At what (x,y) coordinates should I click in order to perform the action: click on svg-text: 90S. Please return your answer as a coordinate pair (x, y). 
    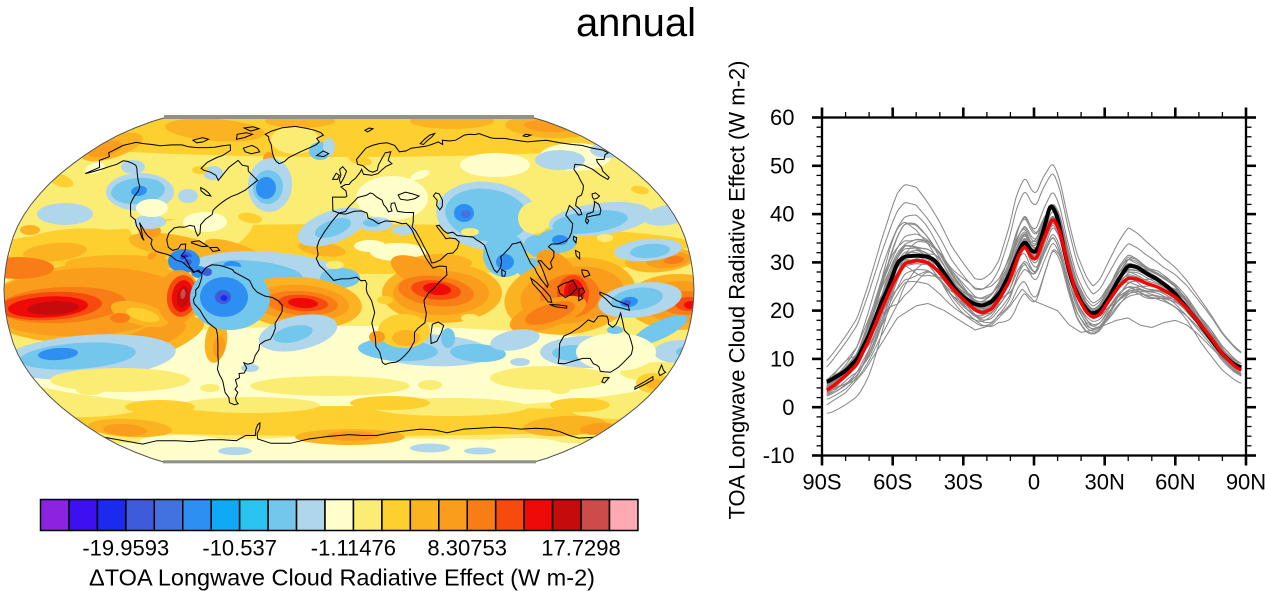
    Looking at the image, I should click on (821, 482).